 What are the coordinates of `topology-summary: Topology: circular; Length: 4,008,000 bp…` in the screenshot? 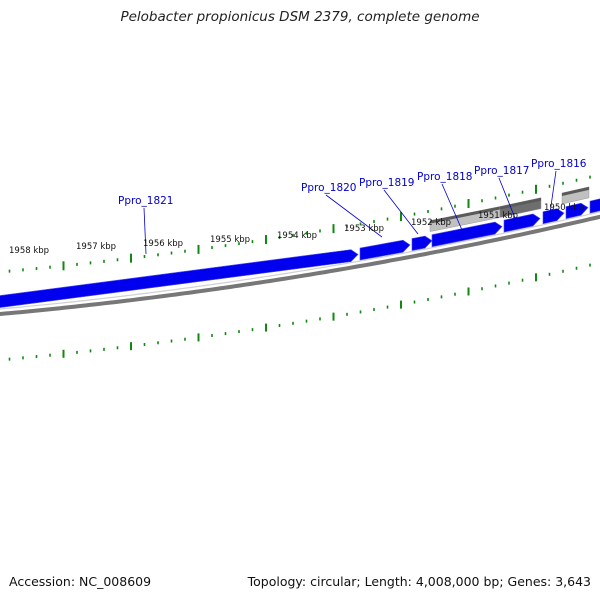 It's located at (419, 581).